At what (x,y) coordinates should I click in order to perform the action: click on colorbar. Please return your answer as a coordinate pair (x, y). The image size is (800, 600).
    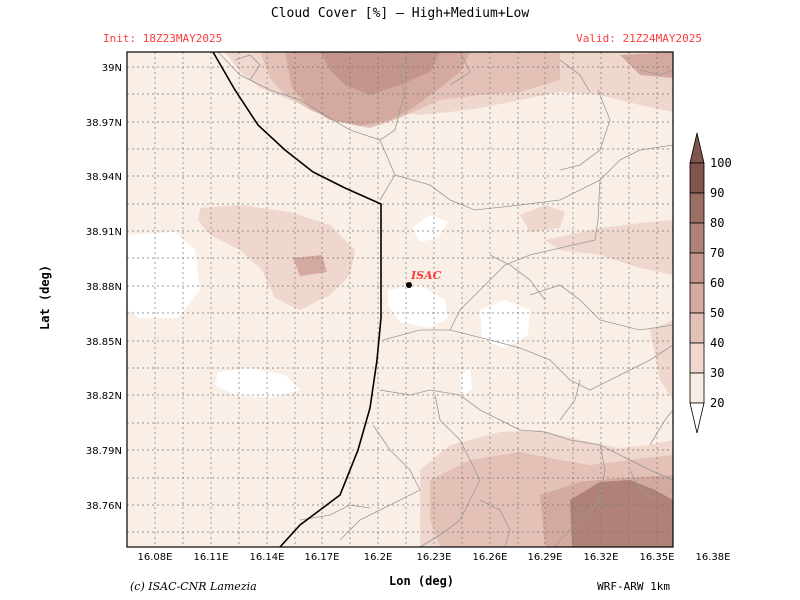
    Looking at the image, I should click on (697, 283).